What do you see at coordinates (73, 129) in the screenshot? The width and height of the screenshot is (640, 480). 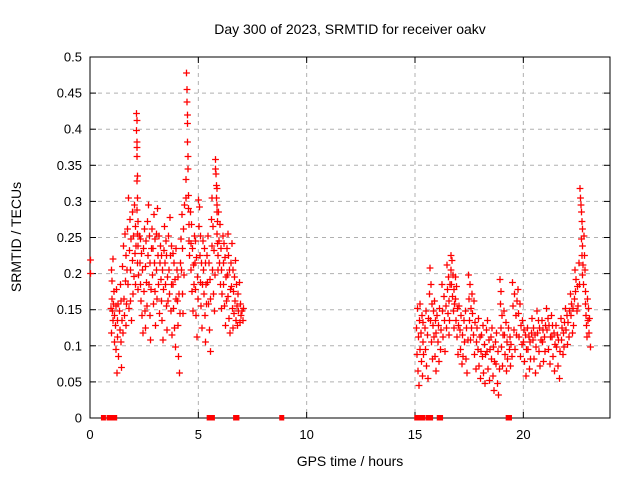 I see `y-tick-label: 0.4` at bounding box center [73, 129].